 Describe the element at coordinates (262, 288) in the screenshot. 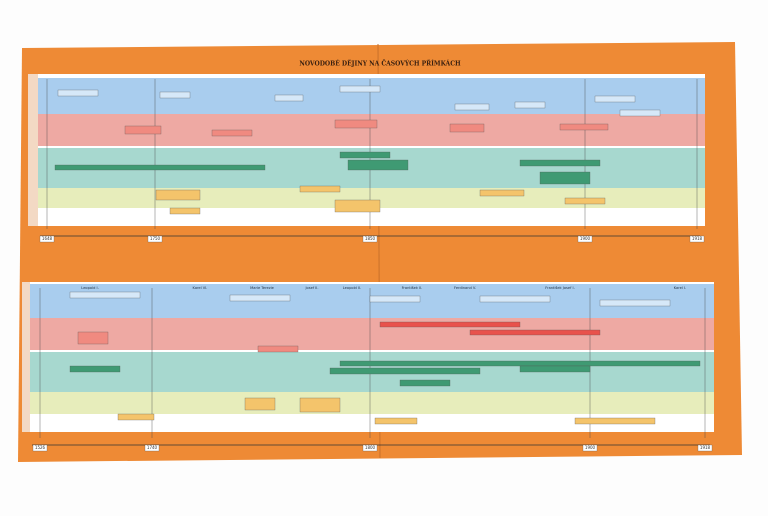

I see `ruler-name: Marie Terezie` at that location.